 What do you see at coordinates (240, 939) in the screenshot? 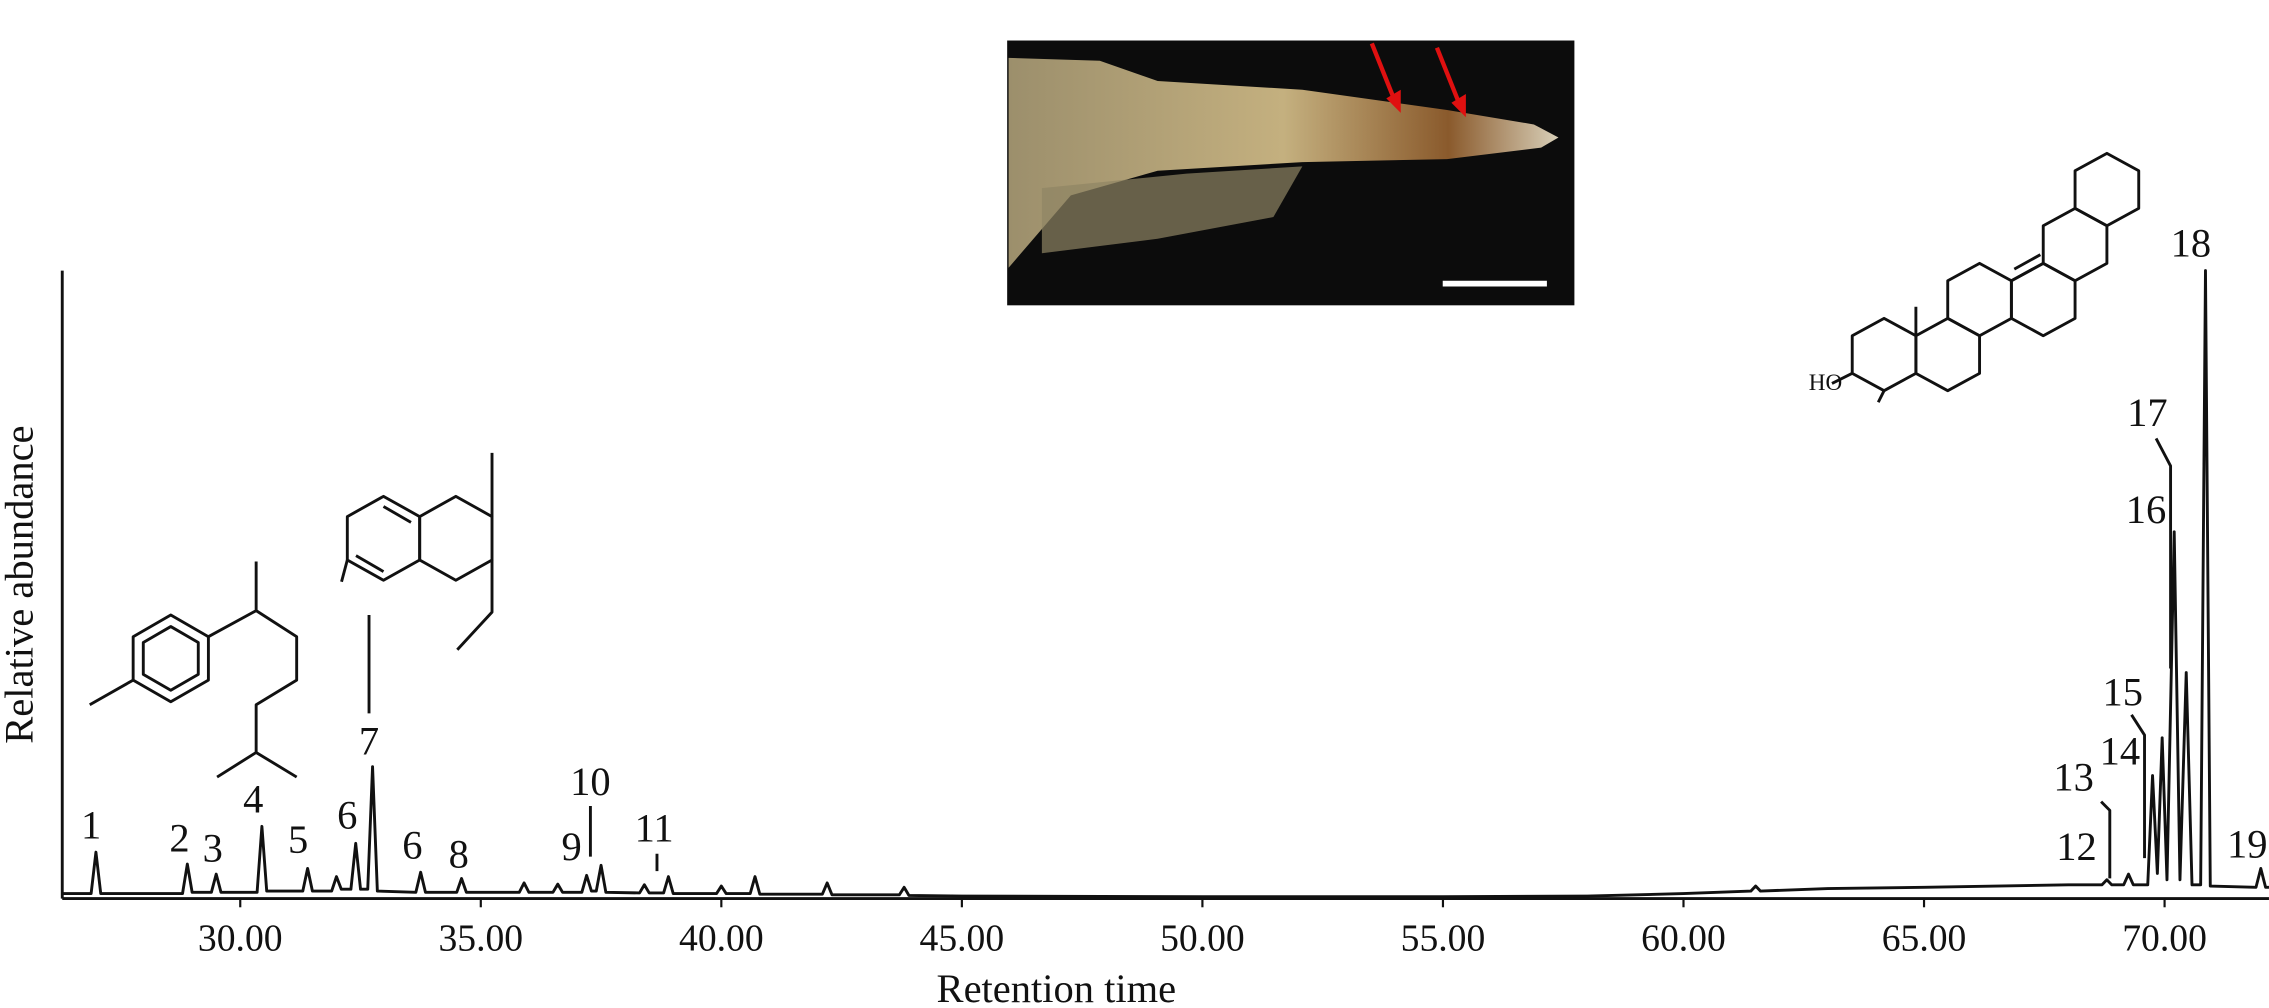
I see `x-tick-label: 30.00` at bounding box center [240, 939].